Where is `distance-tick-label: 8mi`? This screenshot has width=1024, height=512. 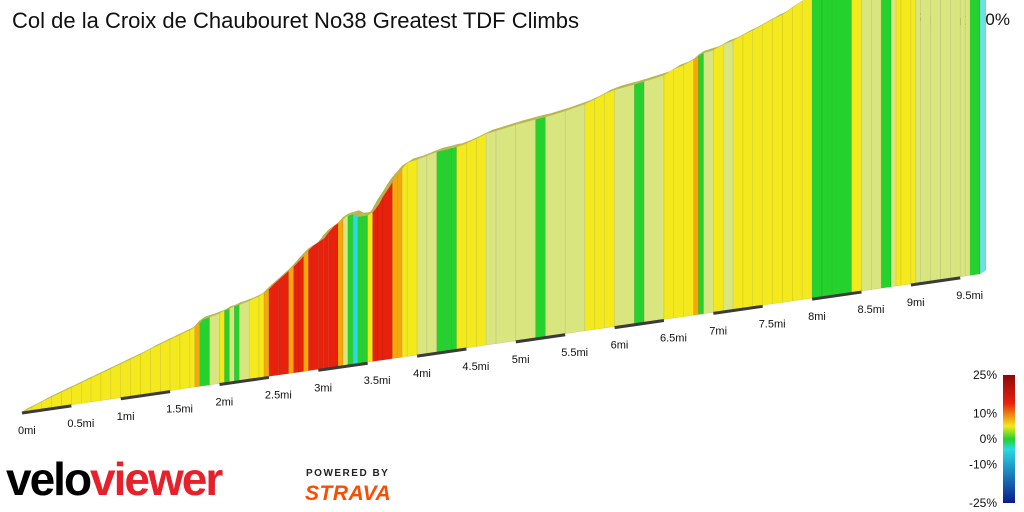
distance-tick-label: 8mi is located at coordinates (817, 317).